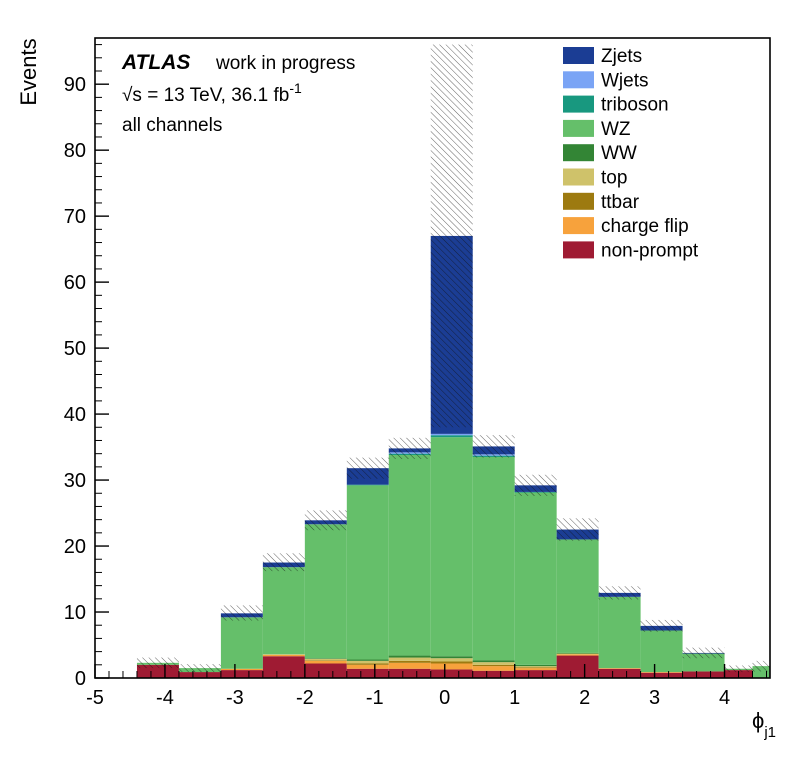 The height and width of the screenshot is (772, 796). What do you see at coordinates (75, 217) in the screenshot?
I see `y-tick-label: 70` at bounding box center [75, 217].